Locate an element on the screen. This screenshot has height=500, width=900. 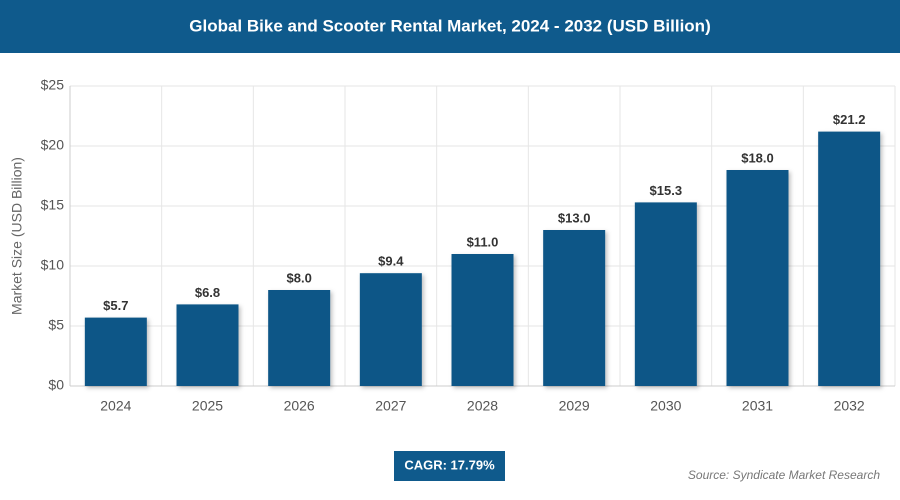
x-tick-label: 2031 is located at coordinates (757, 406).